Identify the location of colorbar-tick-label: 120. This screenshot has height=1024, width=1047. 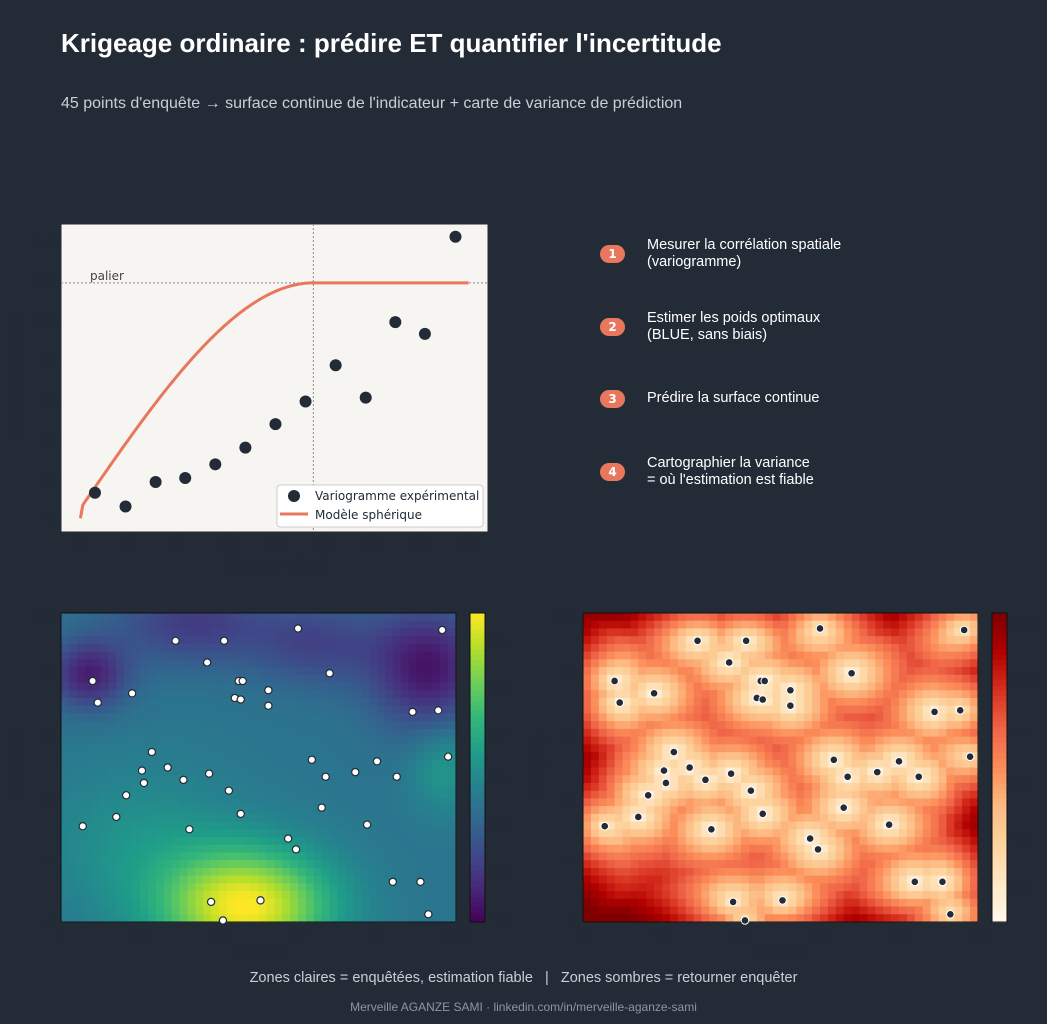
(1024, 626).